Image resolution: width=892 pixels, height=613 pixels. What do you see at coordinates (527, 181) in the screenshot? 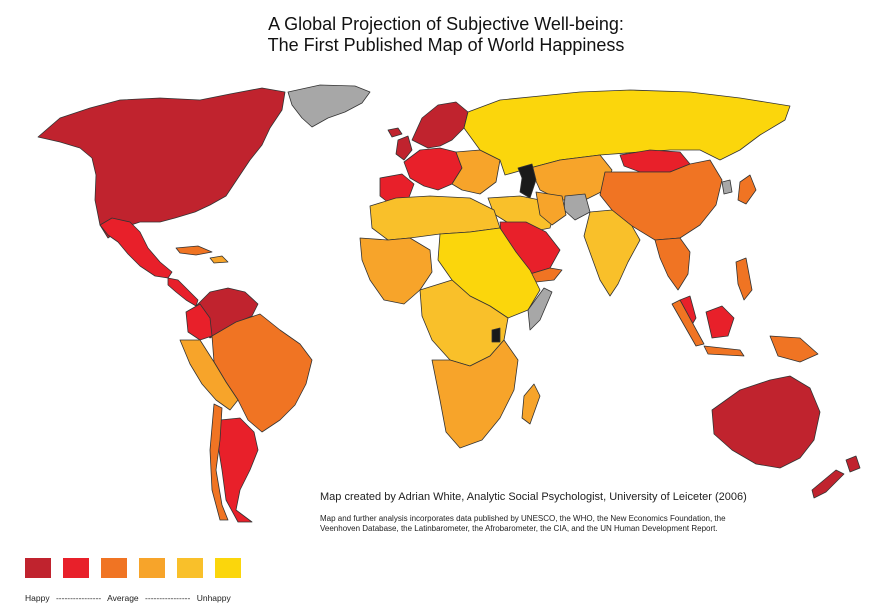
I see `region-other-black` at bounding box center [527, 181].